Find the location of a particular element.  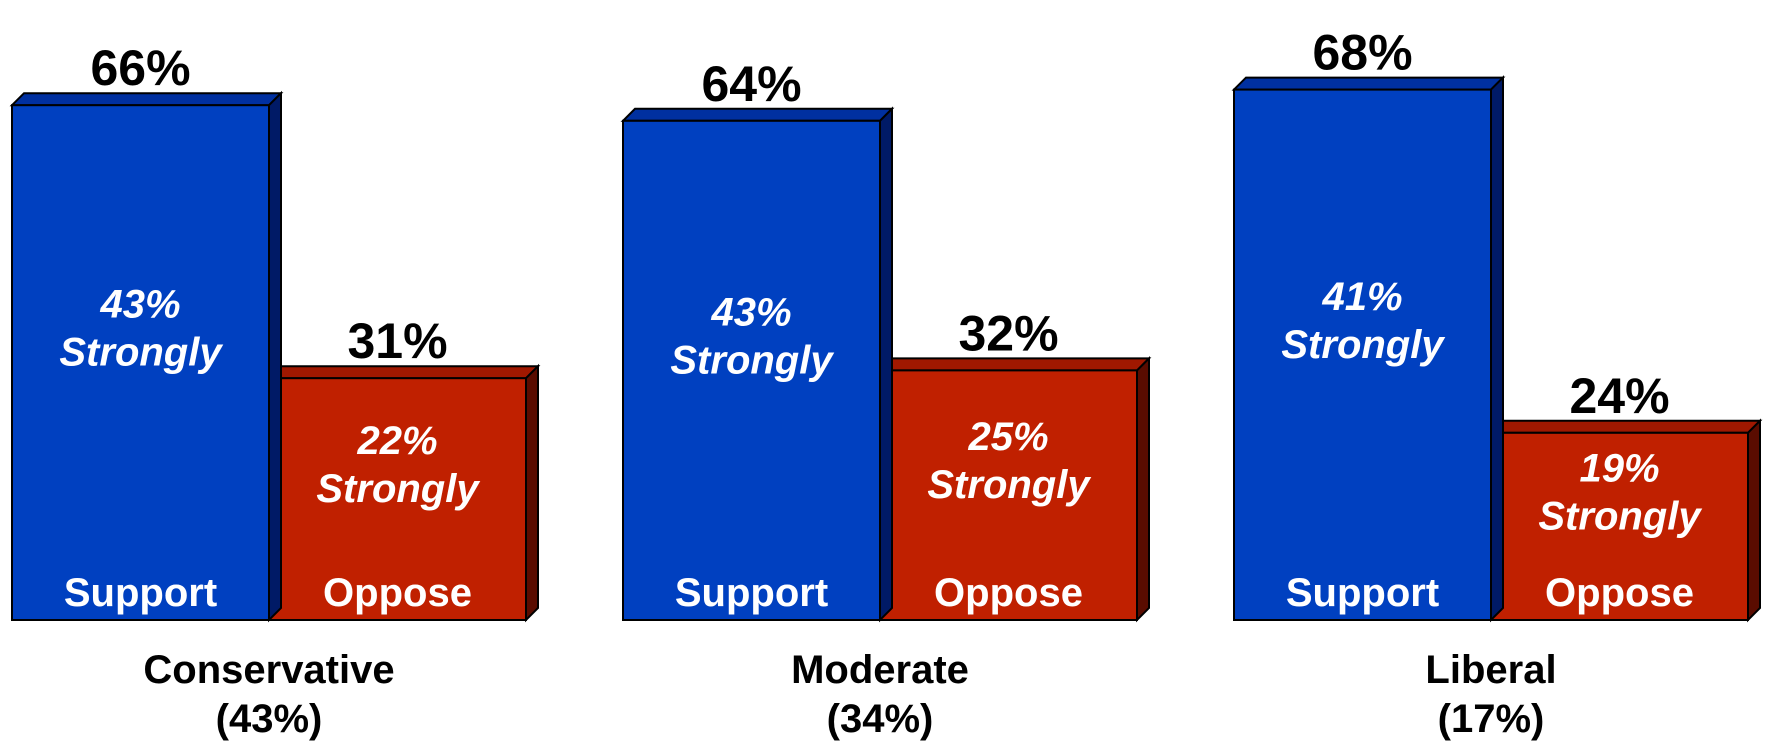

oppose-strongly-value-0: 22% is located at coordinates (396, 441).